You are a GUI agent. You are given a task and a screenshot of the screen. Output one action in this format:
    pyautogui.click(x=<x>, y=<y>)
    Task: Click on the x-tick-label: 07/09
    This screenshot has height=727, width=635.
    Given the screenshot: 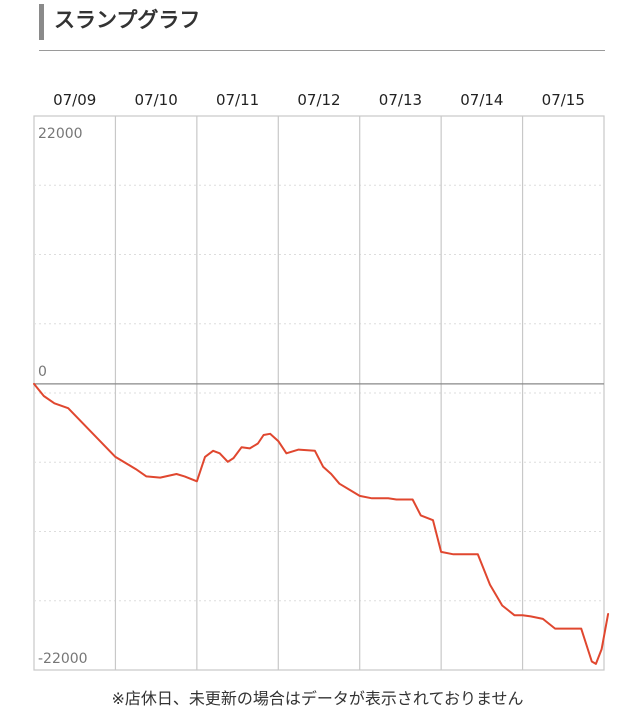 What is the action you would take?
    pyautogui.click(x=74, y=100)
    